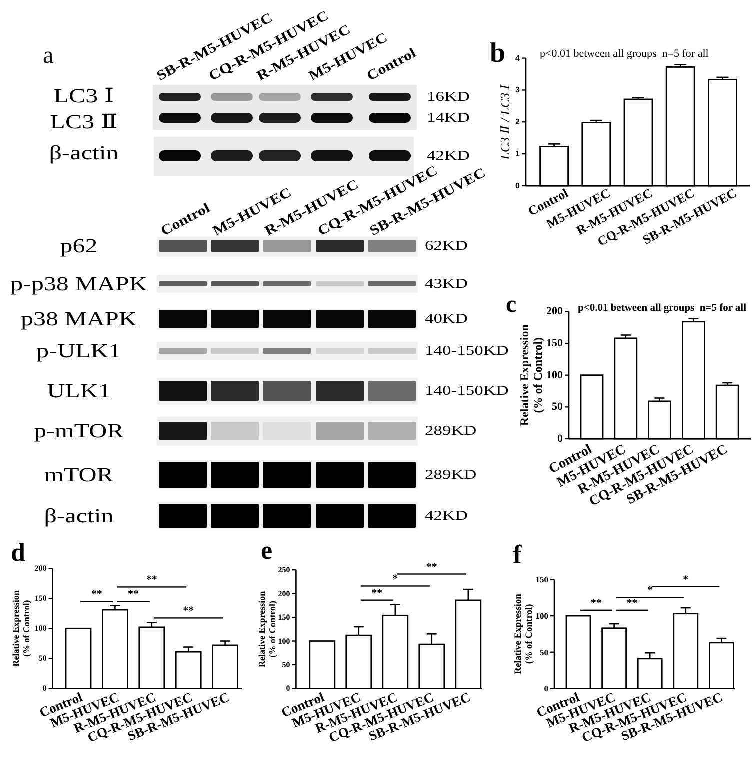 The height and width of the screenshot is (757, 753). What do you see at coordinates (79, 319) in the screenshot?
I see `category-label: p38 MAPK` at bounding box center [79, 319].